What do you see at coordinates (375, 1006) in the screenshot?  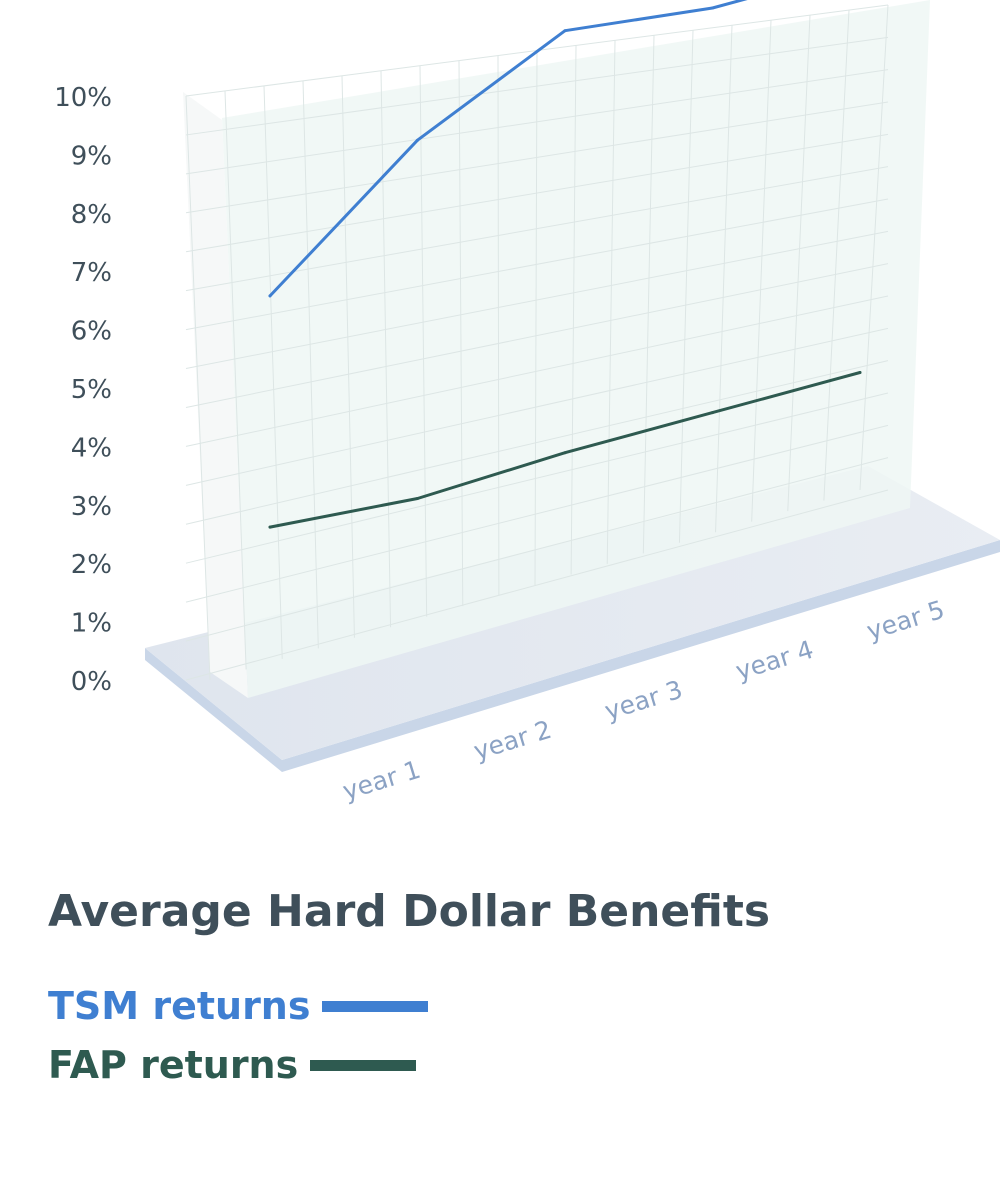 I see `legend-swatch-tsm` at bounding box center [375, 1006].